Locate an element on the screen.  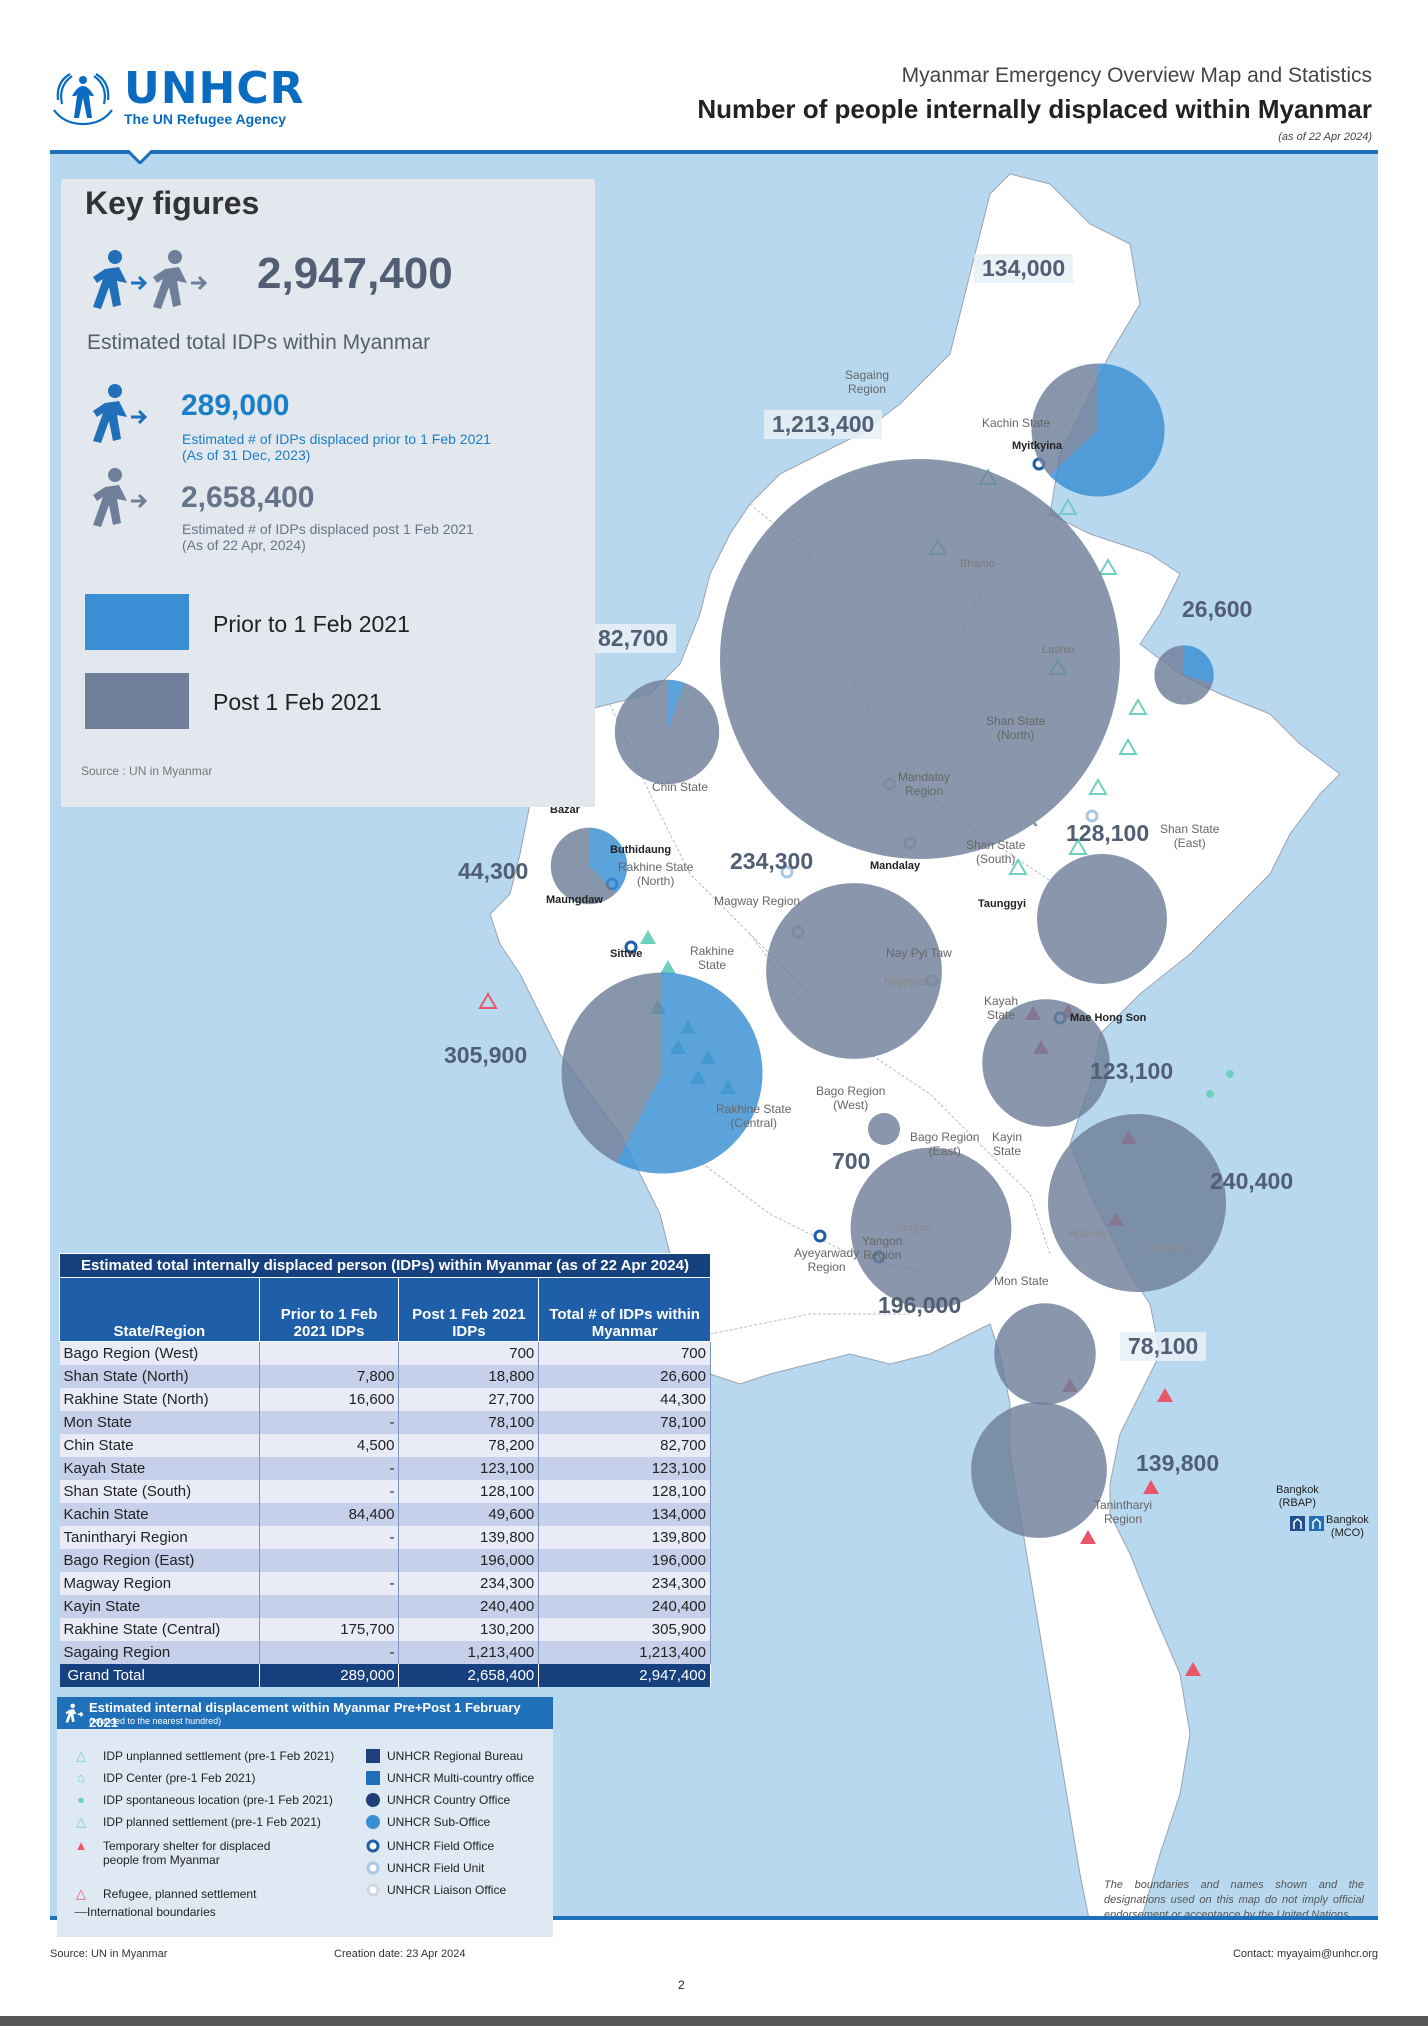
cell-total: 44,300 is located at coordinates (624, 1399).